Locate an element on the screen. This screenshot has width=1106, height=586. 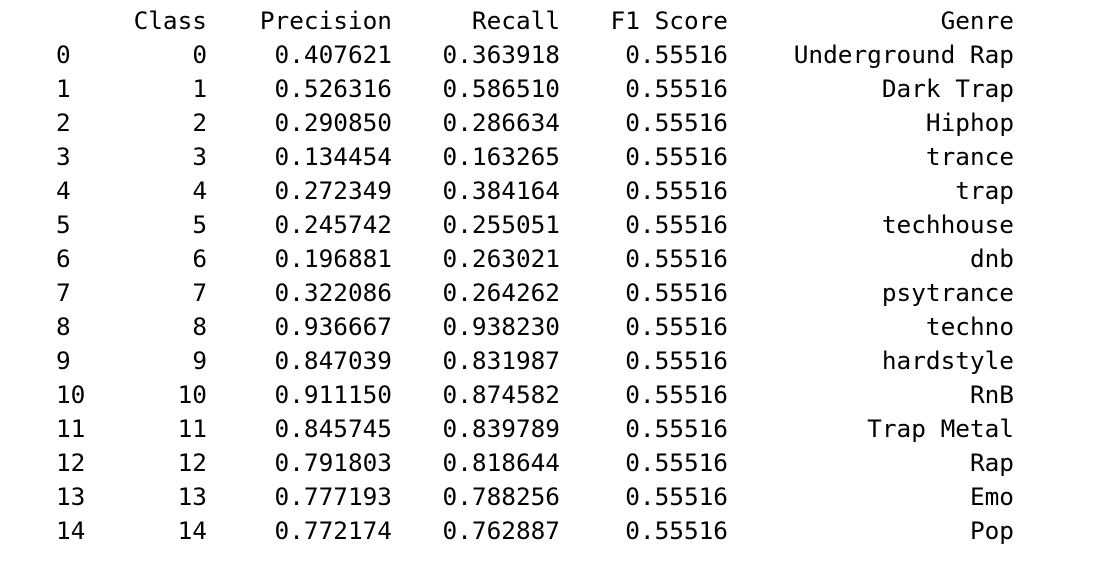
class-cell: 12 is located at coordinates (192, 462).